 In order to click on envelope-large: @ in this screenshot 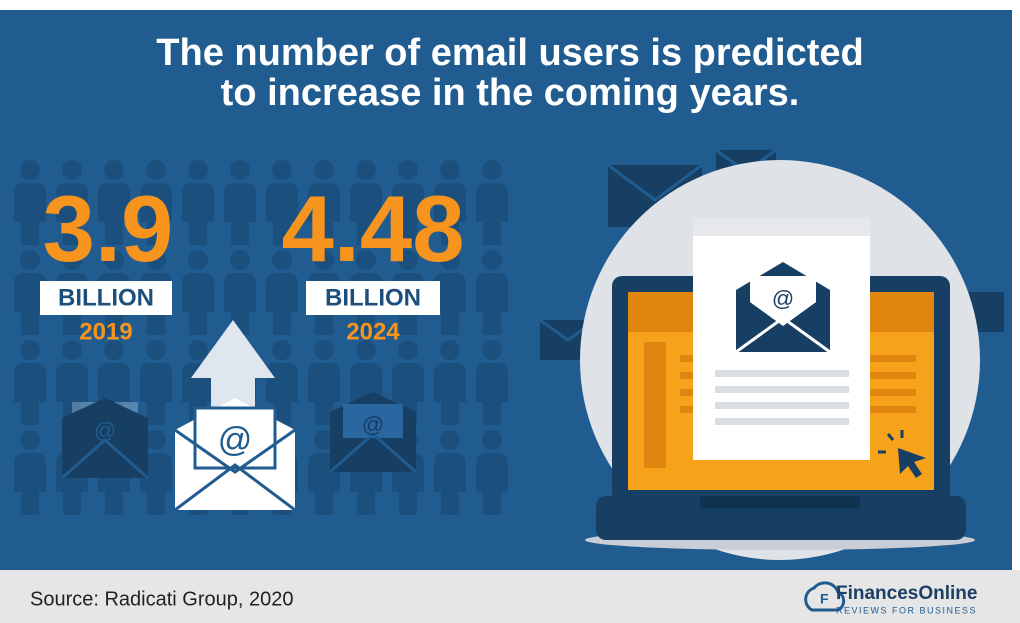, I will do `click(235, 455)`.